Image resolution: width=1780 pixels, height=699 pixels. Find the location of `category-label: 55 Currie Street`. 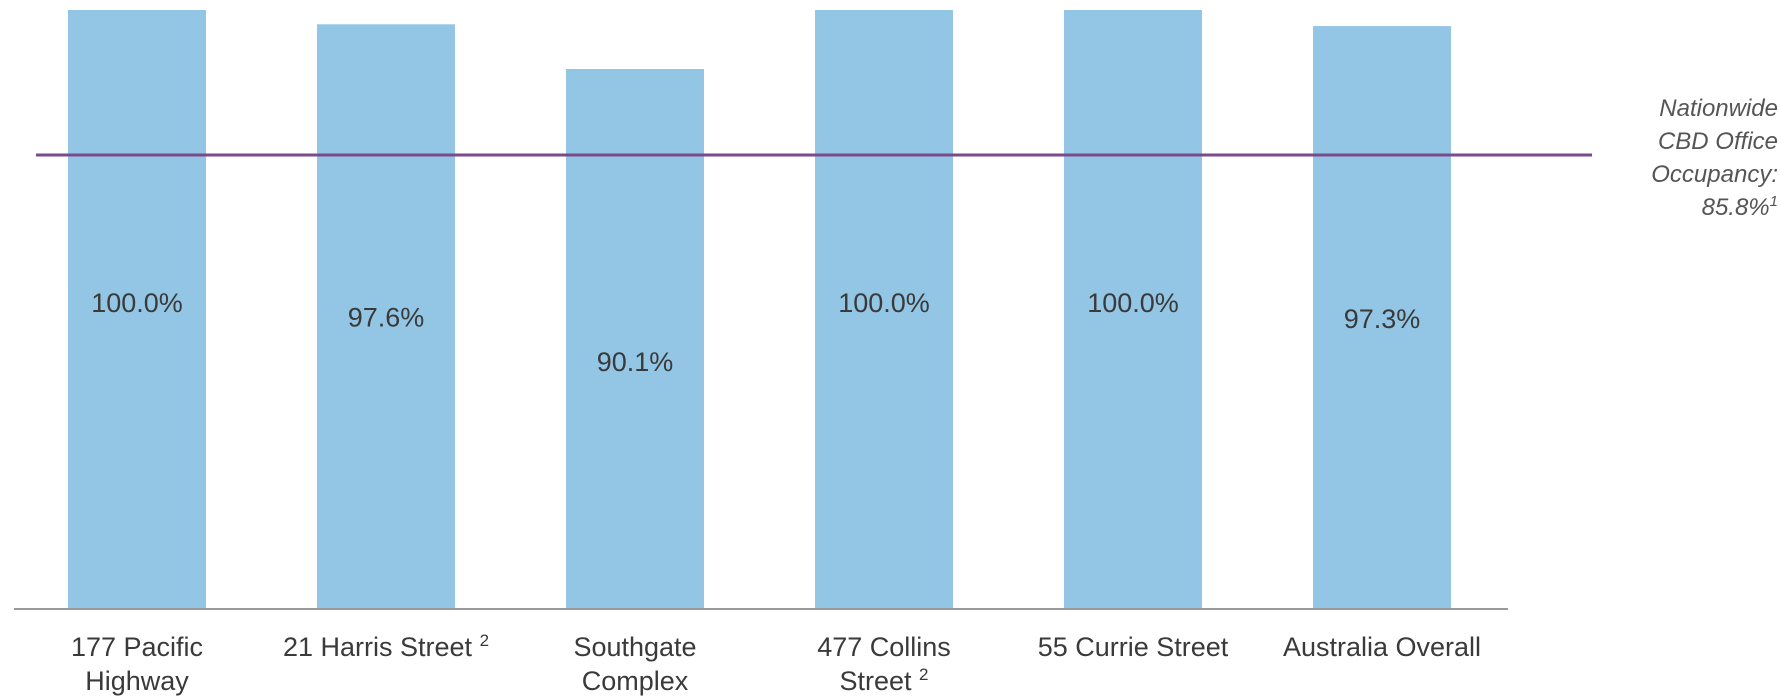

category-label: 55 Currie Street is located at coordinates (1133, 647).